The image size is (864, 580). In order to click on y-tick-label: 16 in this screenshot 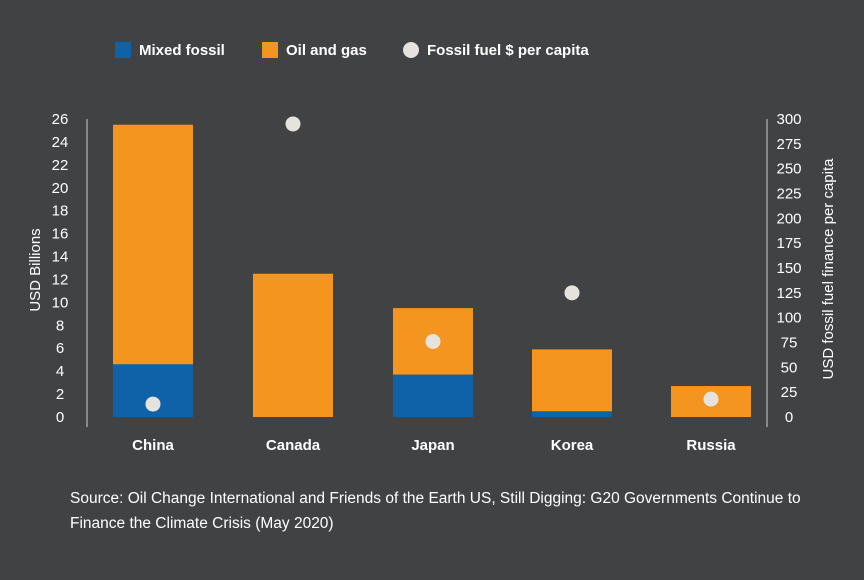, I will do `click(60, 234)`.